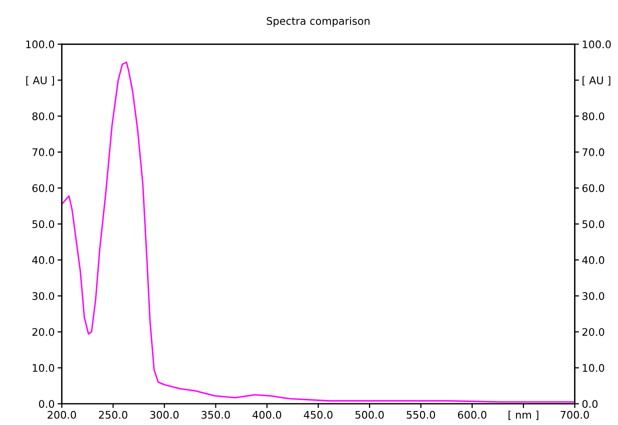 This screenshot has width=618, height=425. I want to click on y-tick-label: 70.0, so click(43, 152).